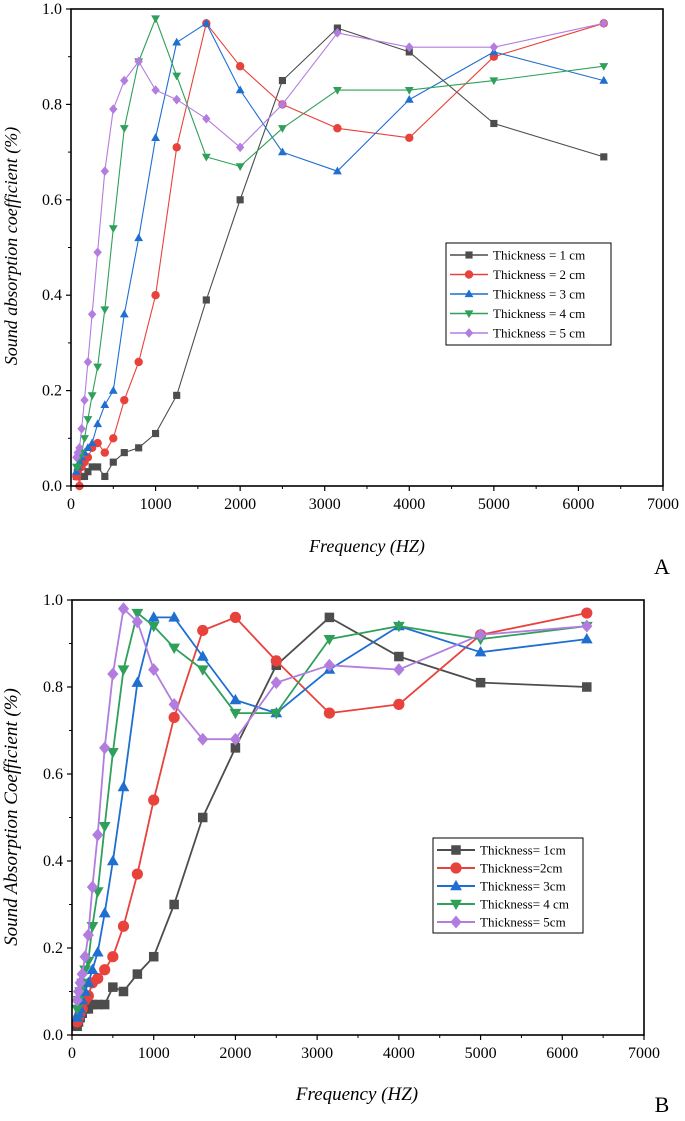 The image size is (685, 1121). I want to click on chart-a-y-ticks: 0.0 0.2 0.4 0.6 0.8 1.0, so click(56, 248).